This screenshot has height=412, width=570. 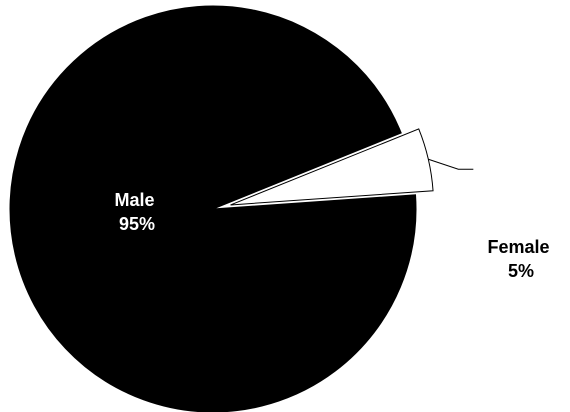 I want to click on leader-line-female, so click(x=451, y=164).